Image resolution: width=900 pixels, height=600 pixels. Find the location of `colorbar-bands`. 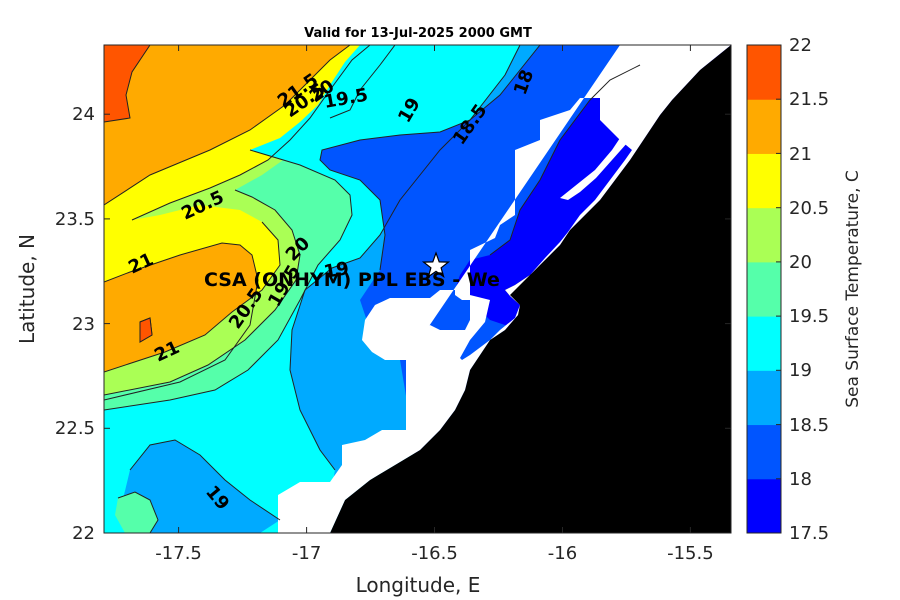

colorbar-bands is located at coordinates (764, 289).